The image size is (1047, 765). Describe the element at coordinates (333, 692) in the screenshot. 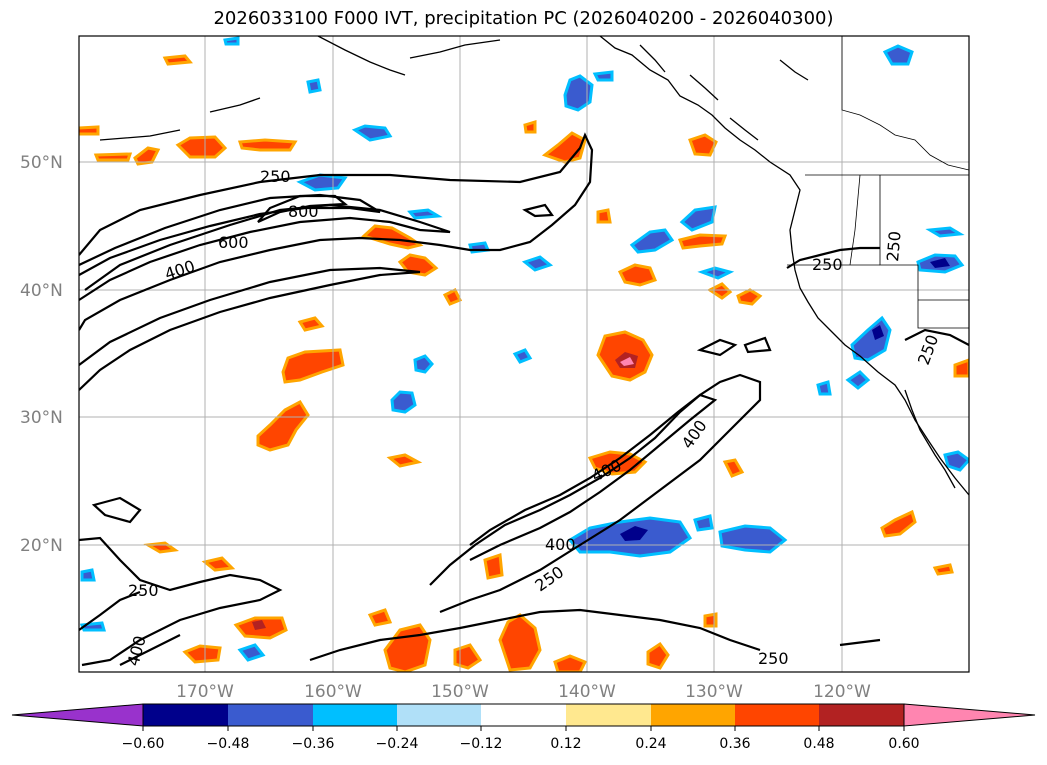

I see `lon-label: 160°W` at that location.